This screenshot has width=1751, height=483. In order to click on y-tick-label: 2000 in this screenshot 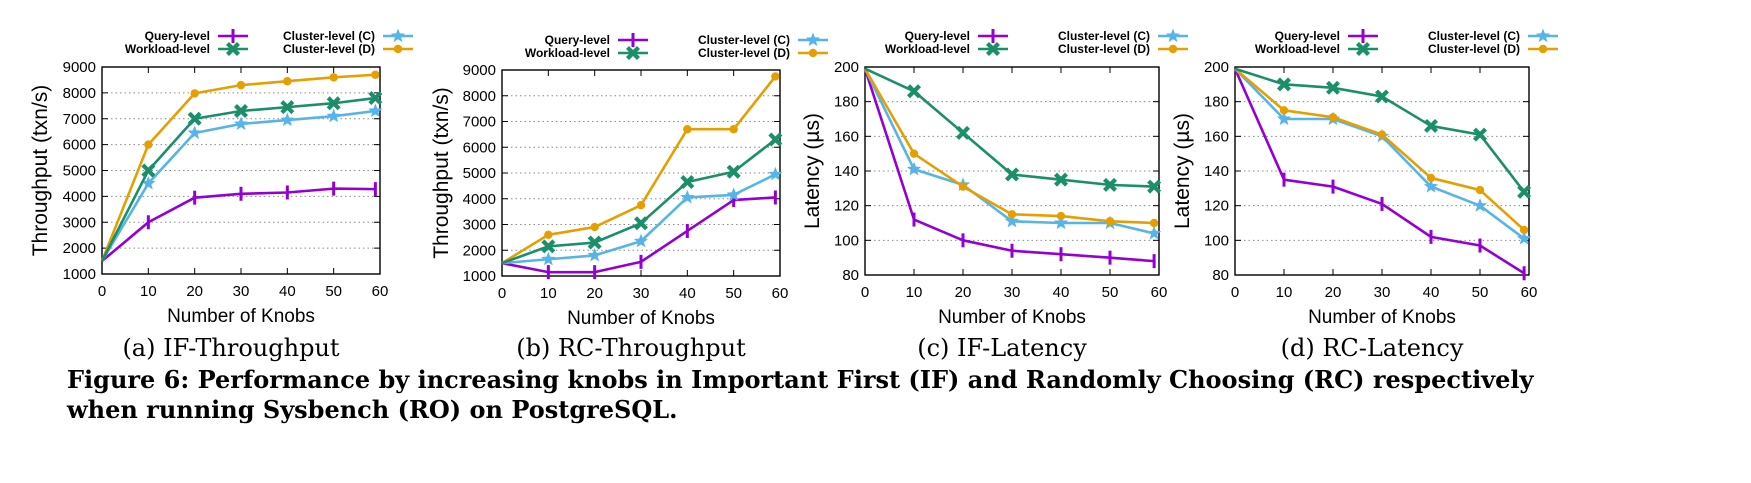, I will do `click(79, 248)`.